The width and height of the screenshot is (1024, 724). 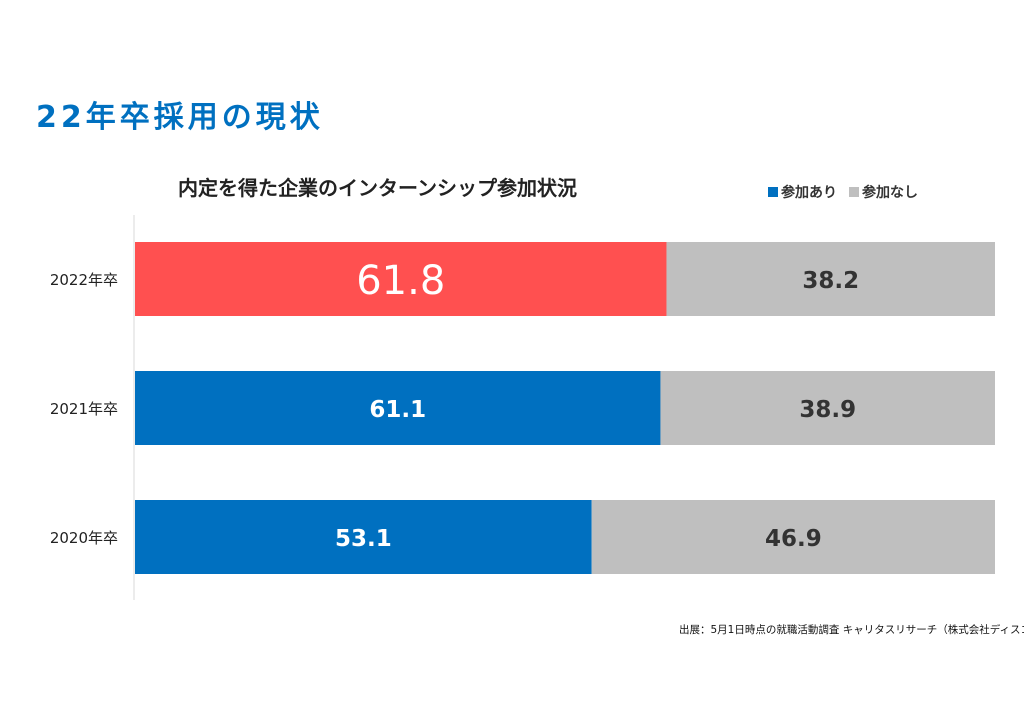 I want to click on chart-title: 内定を得た企業のインターンシップ参加状況, so click(x=377, y=188).